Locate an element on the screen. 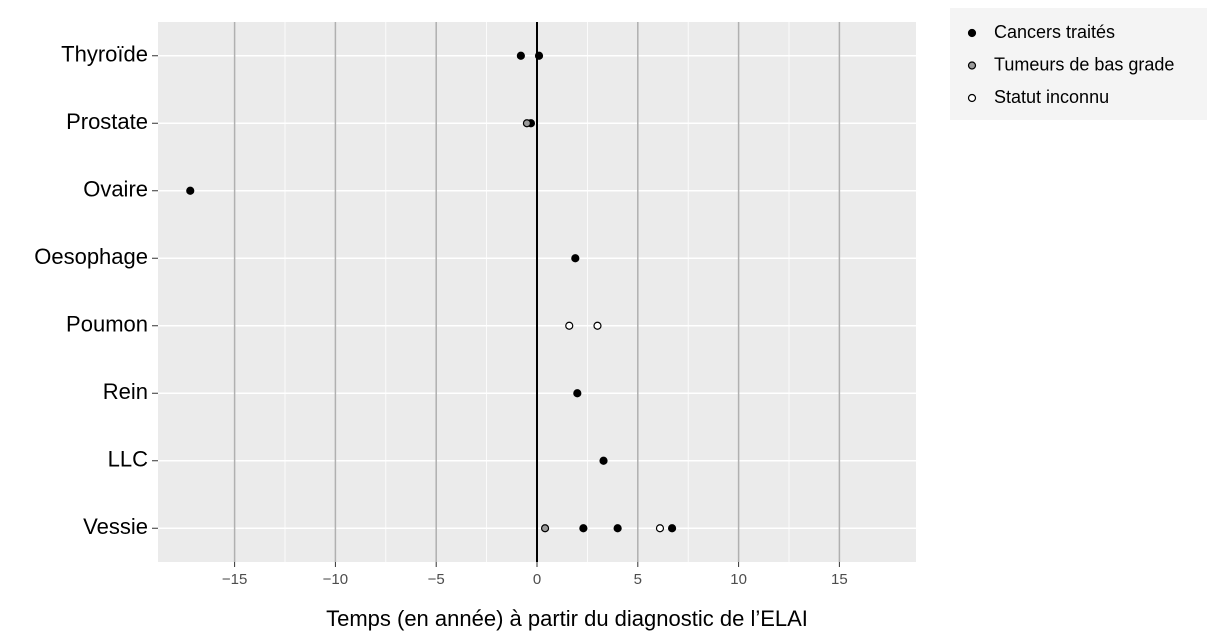 The width and height of the screenshot is (1207, 635). y-tick-label: LLC is located at coordinates (128, 459).